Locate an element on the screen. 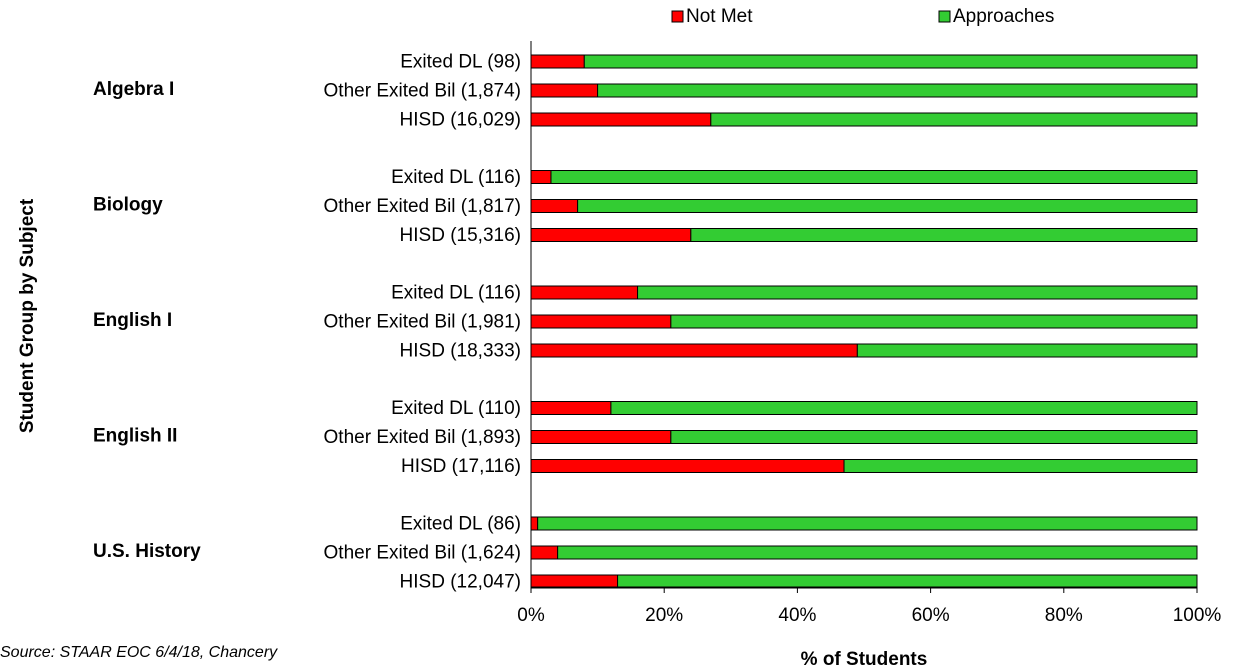  bar-label: HISD (12,047) is located at coordinates (460, 582).